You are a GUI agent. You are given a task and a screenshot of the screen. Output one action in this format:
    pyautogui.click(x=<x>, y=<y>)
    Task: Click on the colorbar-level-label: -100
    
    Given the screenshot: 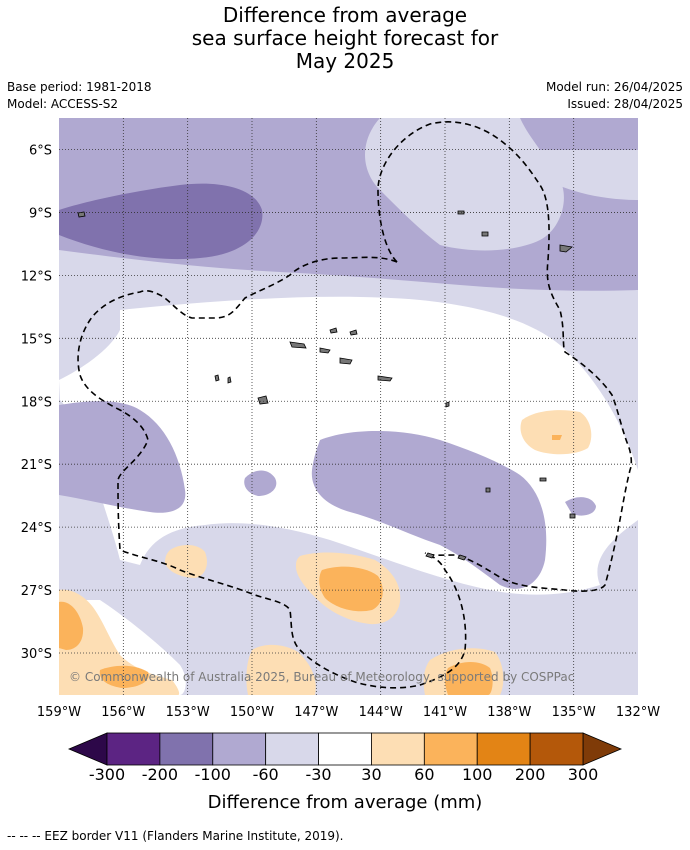 What is the action you would take?
    pyautogui.click(x=212, y=774)
    